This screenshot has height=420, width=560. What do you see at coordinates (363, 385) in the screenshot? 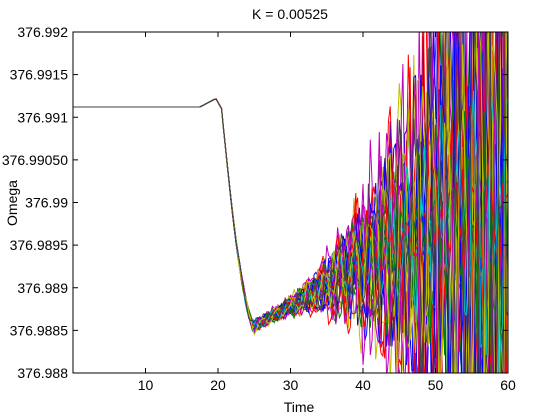
I see `x-tick-label: 40` at bounding box center [363, 385].